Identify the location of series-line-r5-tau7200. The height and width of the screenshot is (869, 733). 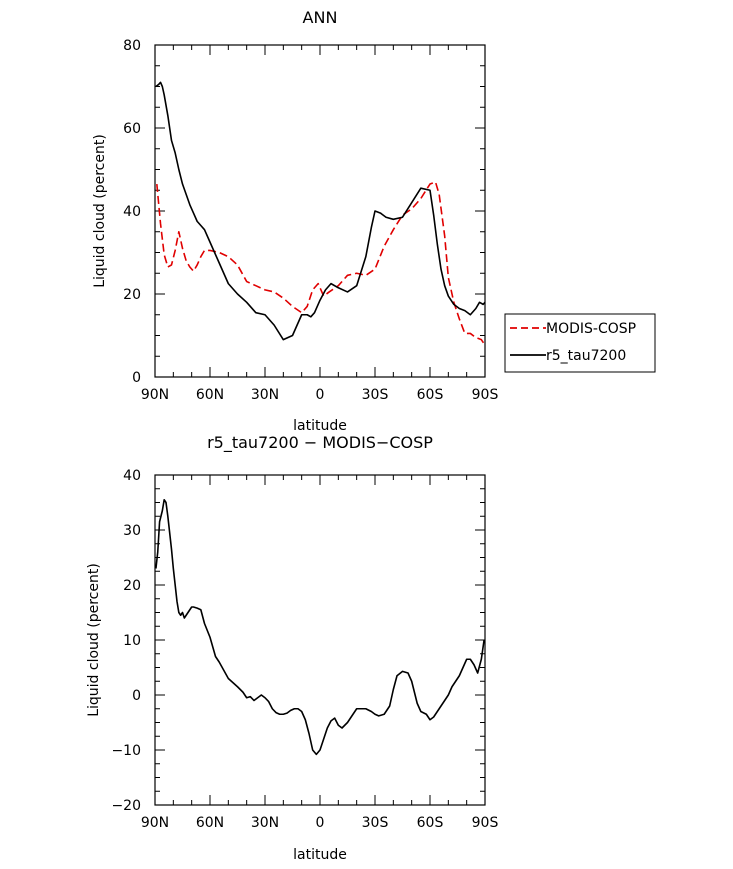
(320, 211).